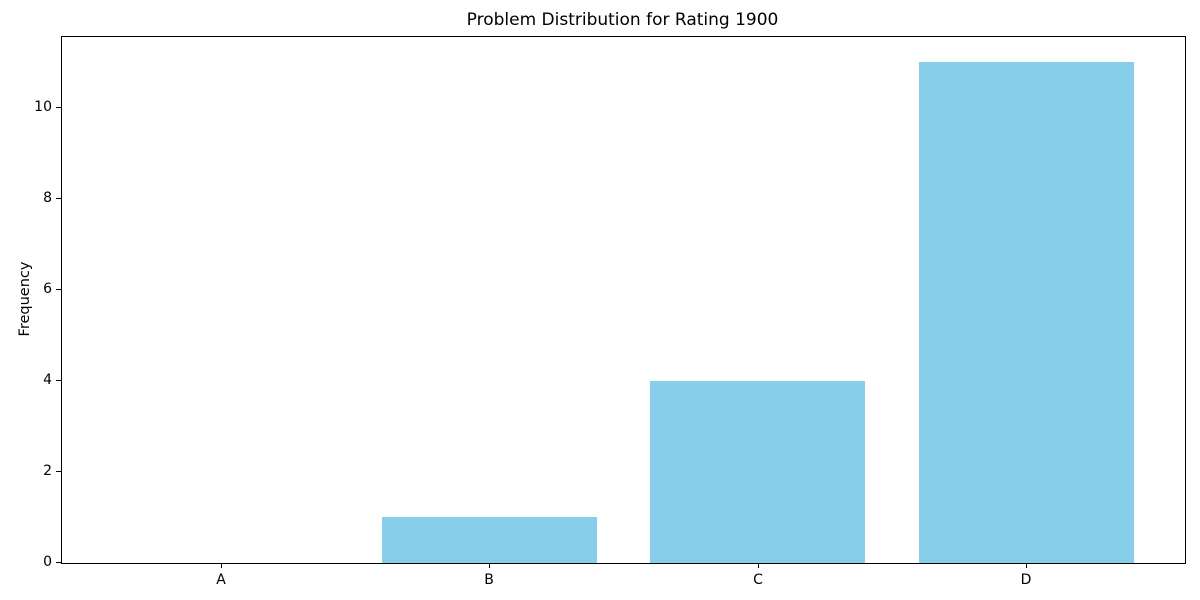  I want to click on chart-title: Problem Distribution for Rating 1900, so click(622, 20).